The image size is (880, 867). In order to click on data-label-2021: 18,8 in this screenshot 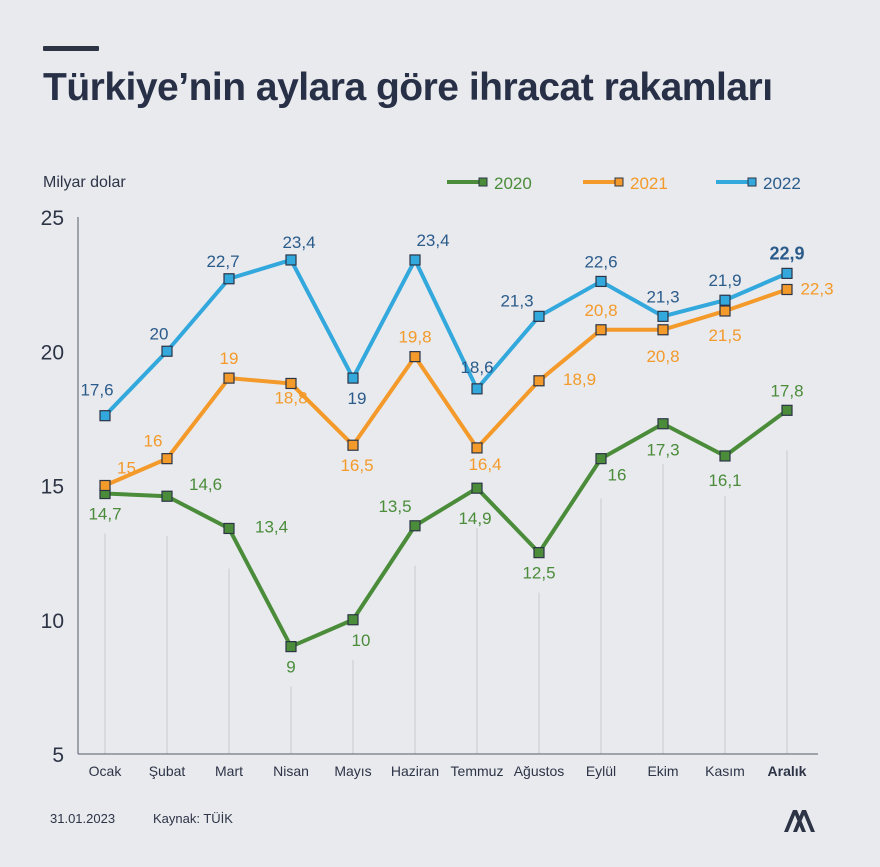, I will do `click(290, 397)`.